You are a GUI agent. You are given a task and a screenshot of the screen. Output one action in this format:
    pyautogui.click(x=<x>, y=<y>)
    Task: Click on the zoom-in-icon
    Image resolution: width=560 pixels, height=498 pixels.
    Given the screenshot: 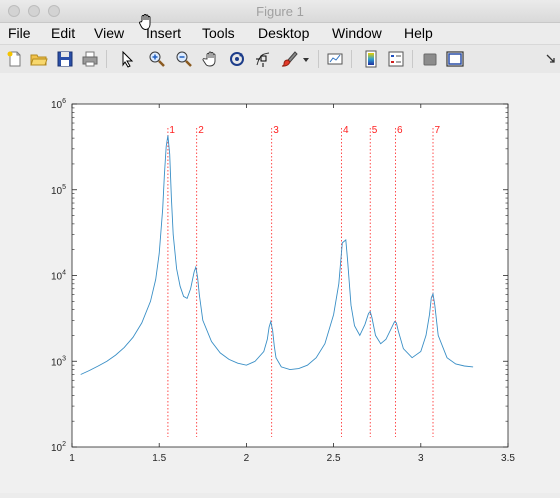 What is the action you would take?
    pyautogui.click(x=157, y=59)
    